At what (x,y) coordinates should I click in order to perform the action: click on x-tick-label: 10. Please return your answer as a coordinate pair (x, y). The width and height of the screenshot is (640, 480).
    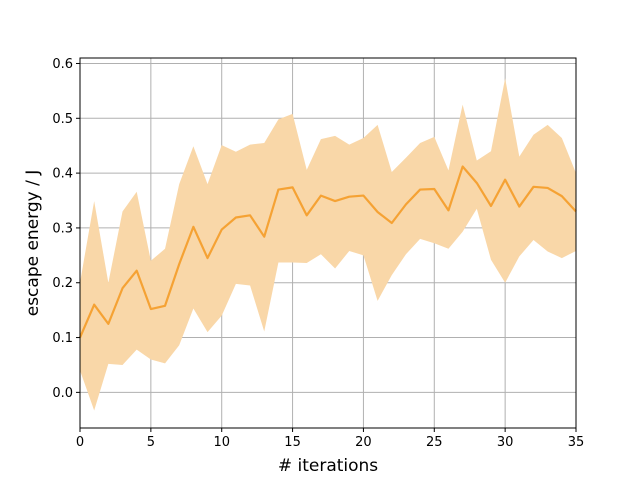
    Looking at the image, I should click on (221, 442).